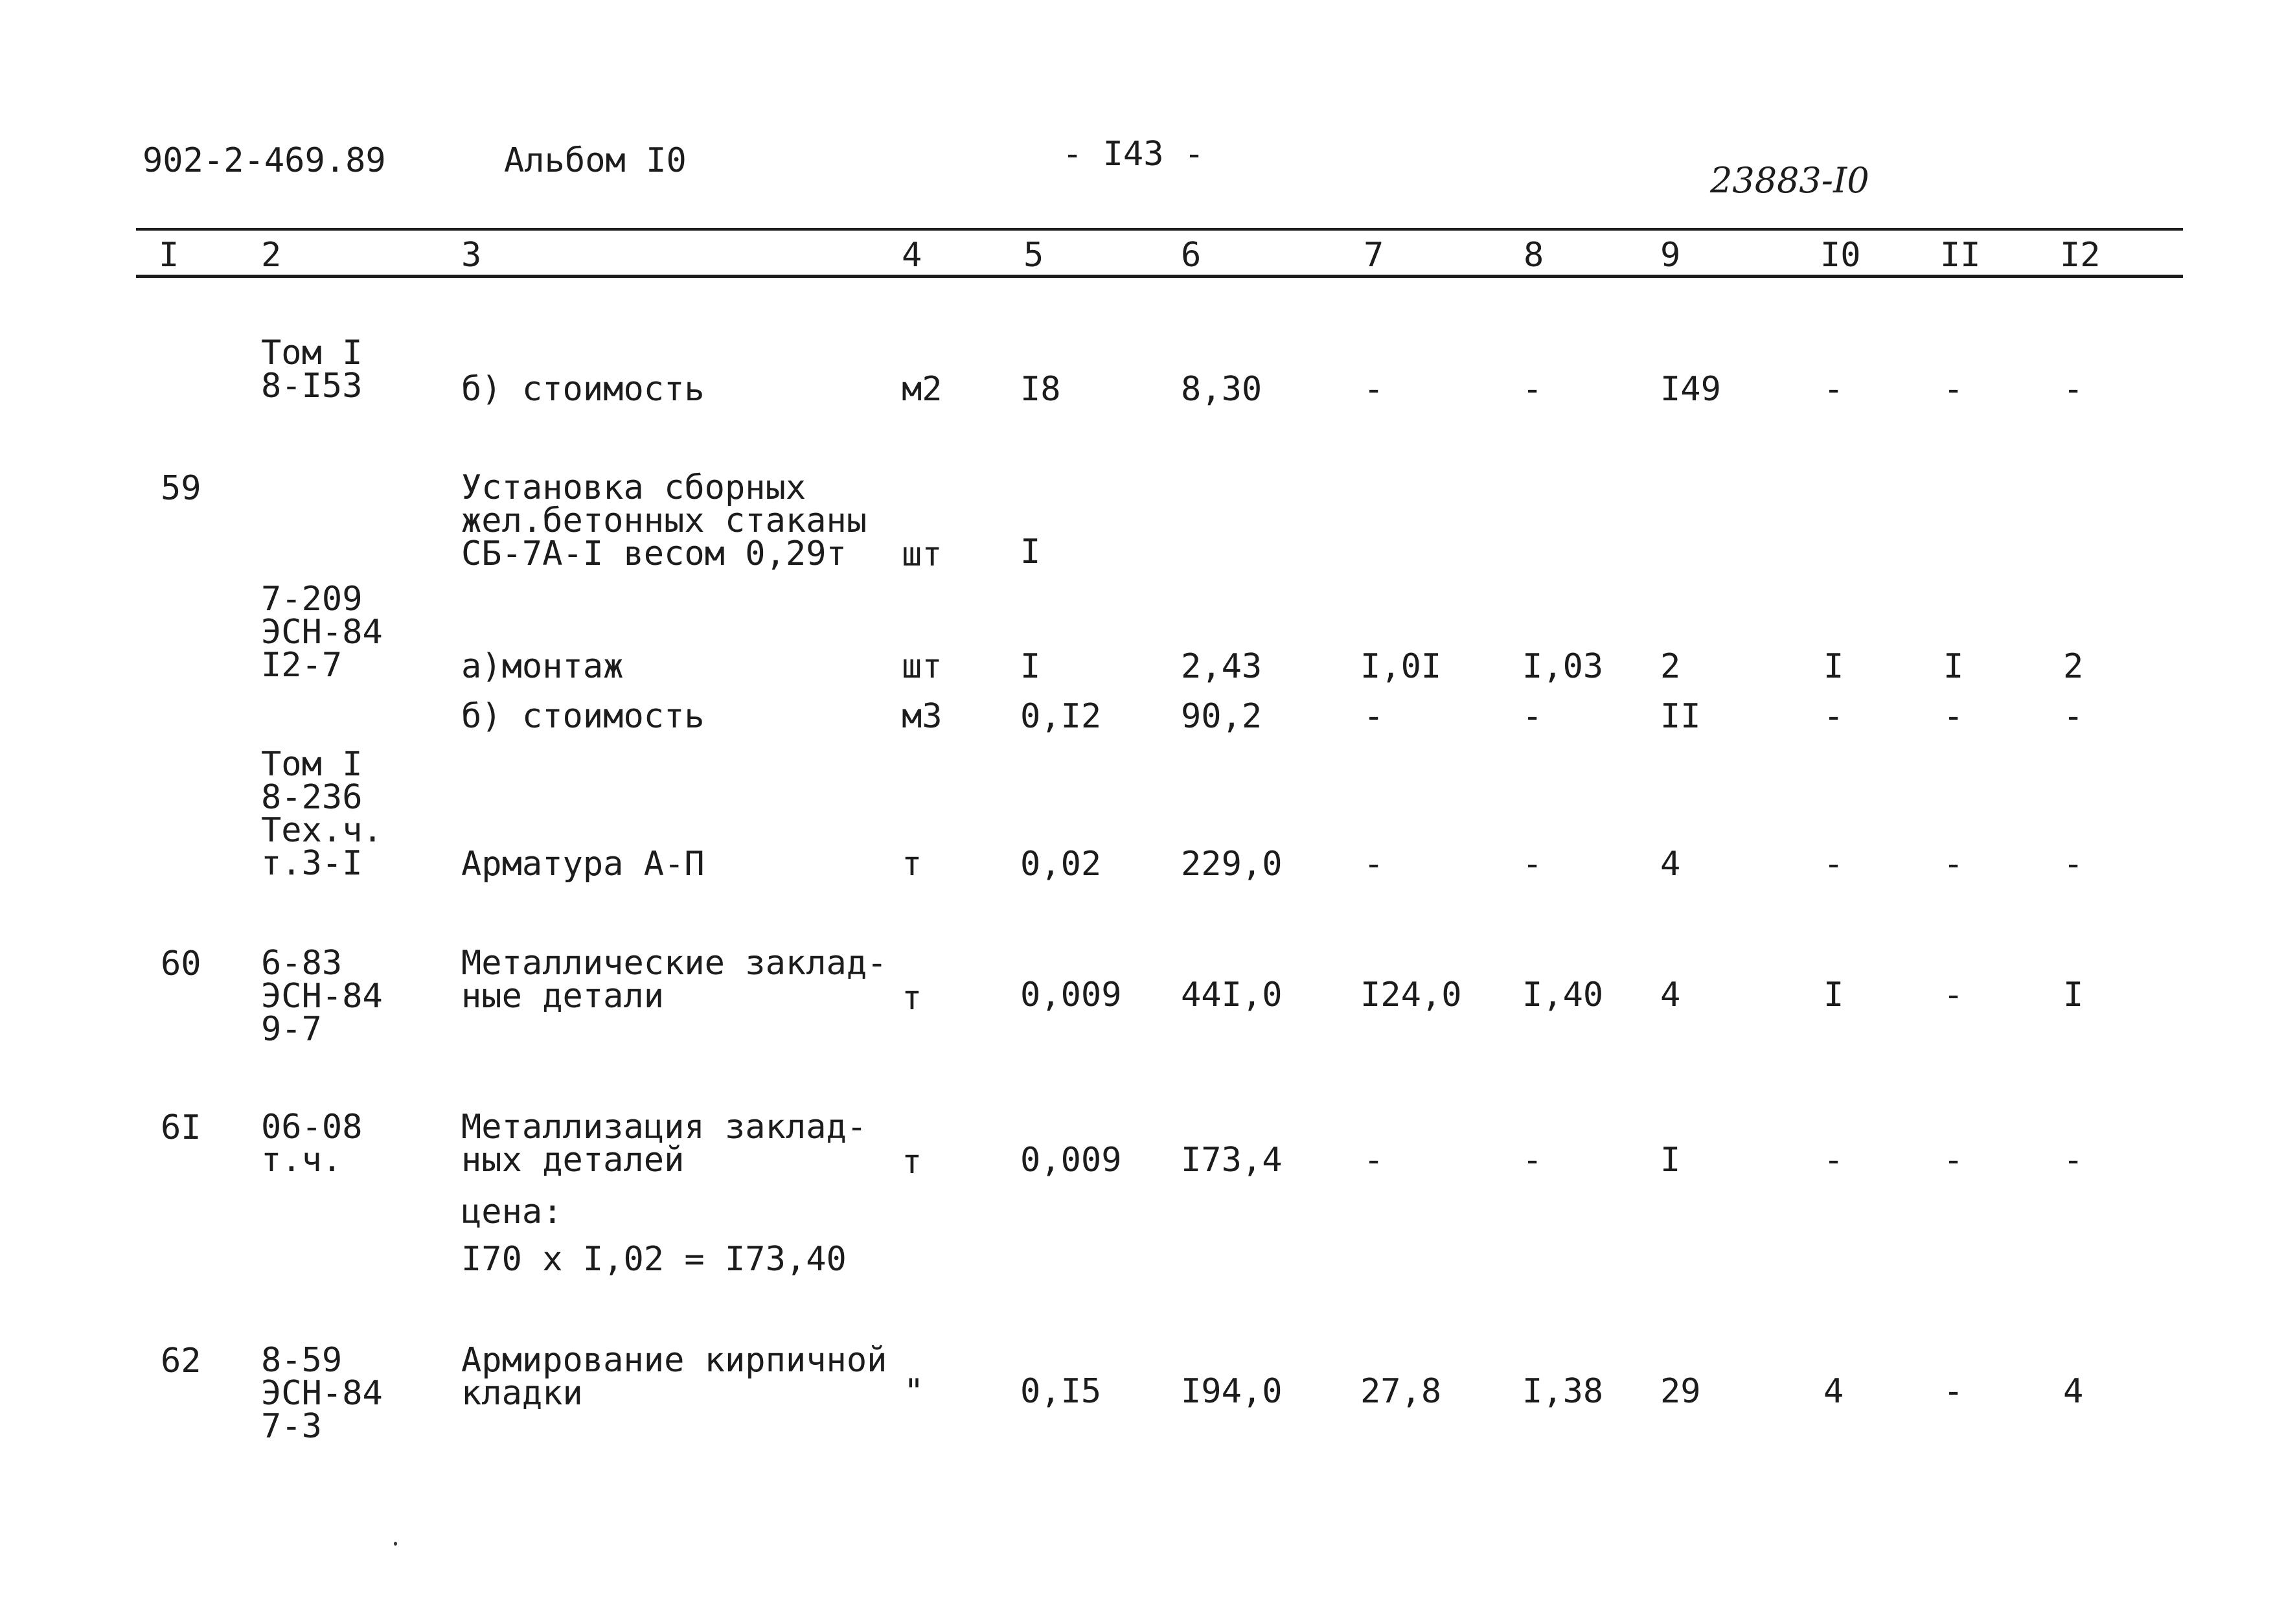  What do you see at coordinates (583, 865) in the screenshot?
I see `description-cell: Арматура А-П` at bounding box center [583, 865].